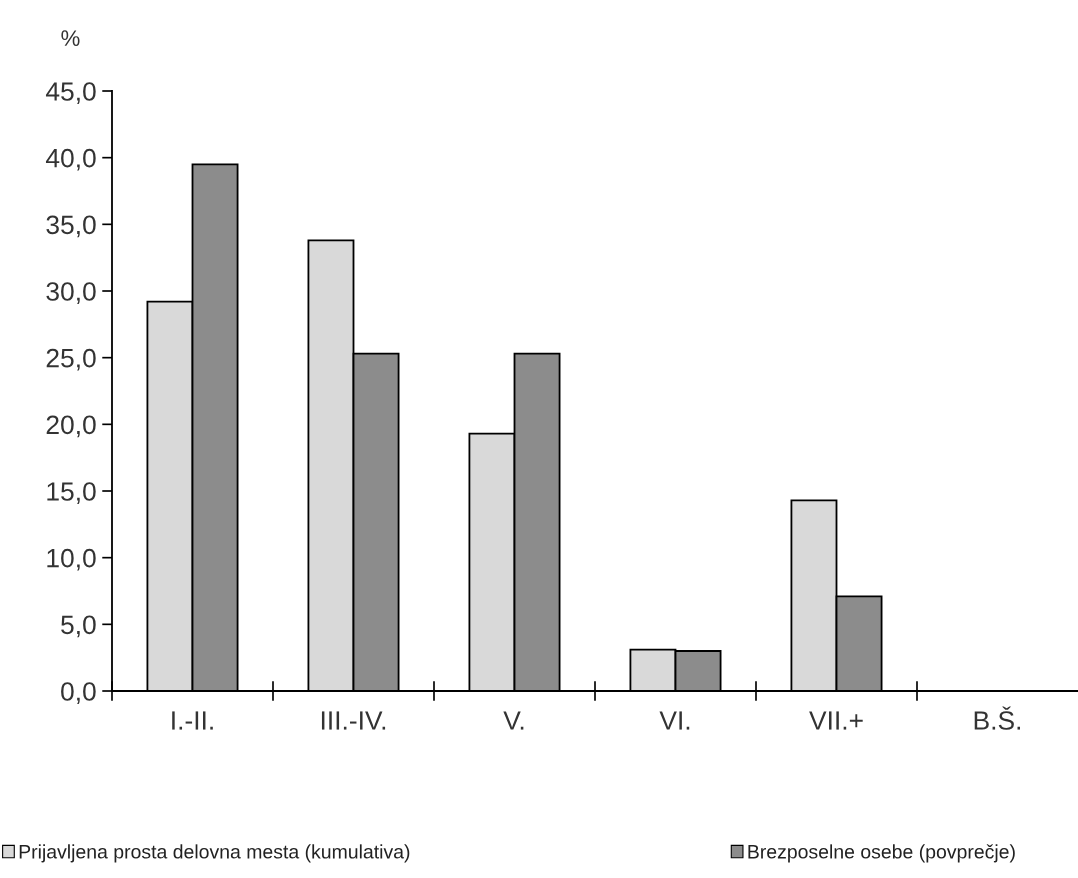 Image resolution: width=1078 pixels, height=878 pixels. I want to click on x-tick-label: V., so click(513, 720).